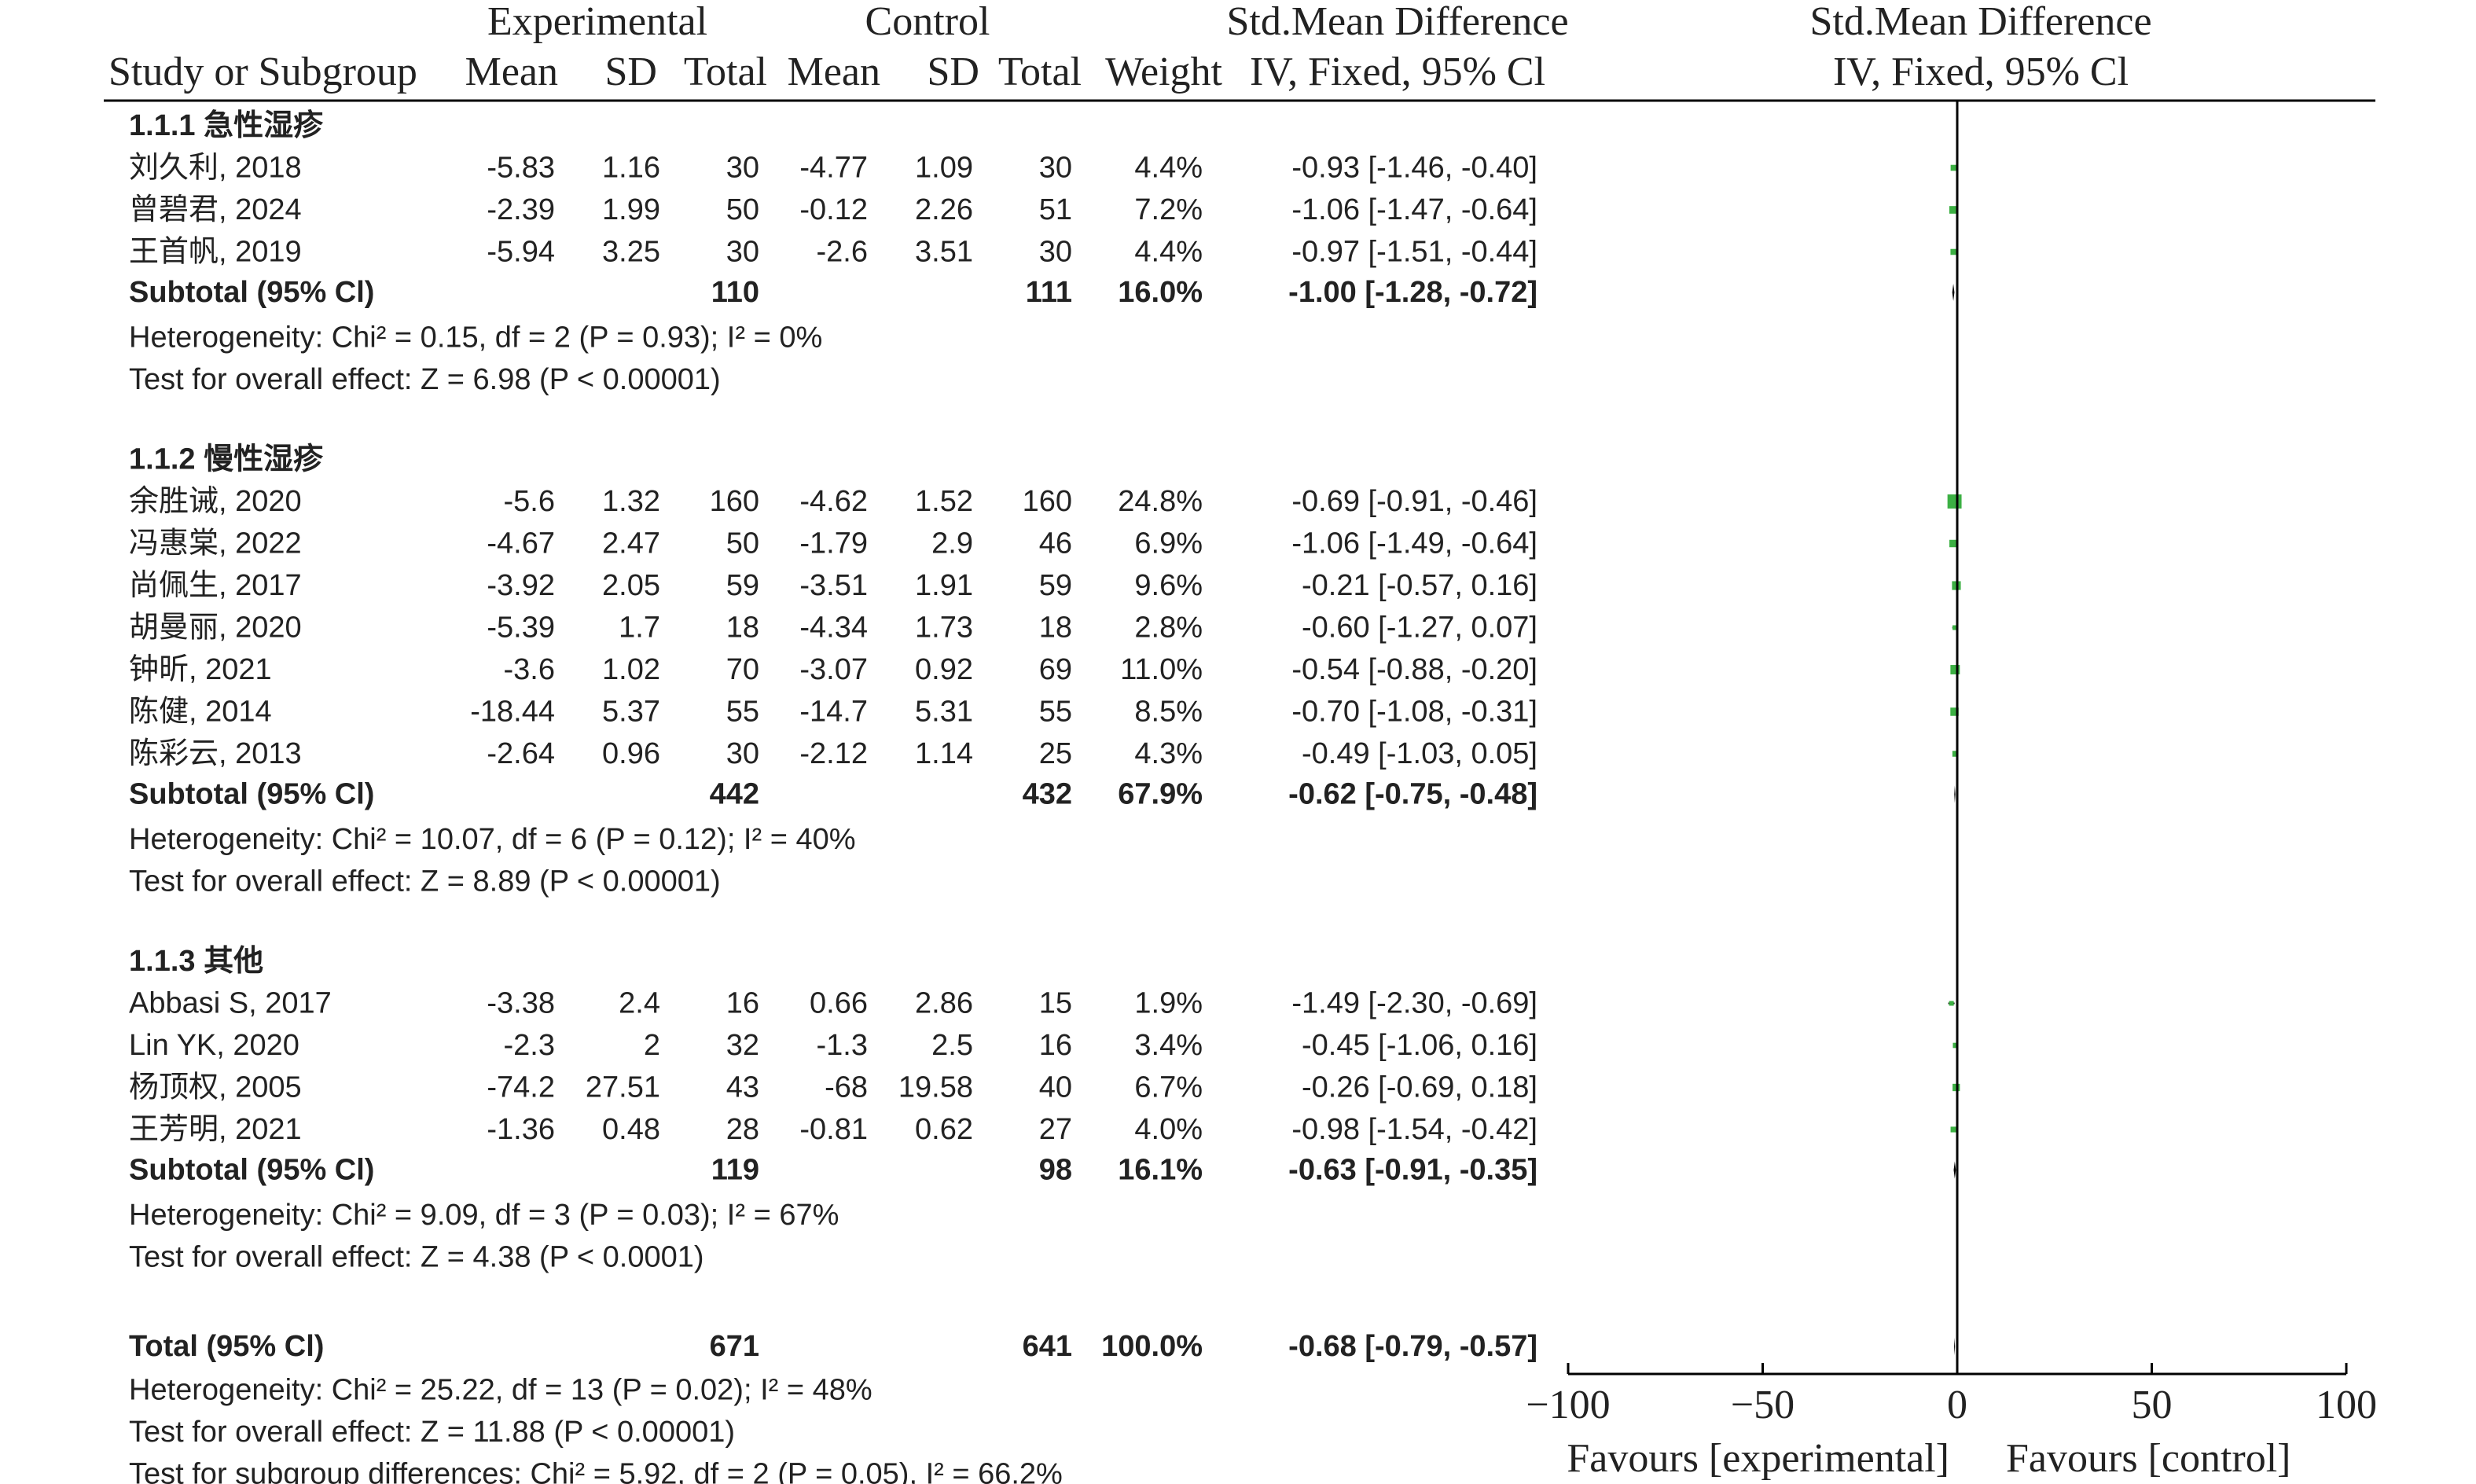 The height and width of the screenshot is (1484, 2476). I want to click on study-c-mean: 0.66, so click(839, 1003).